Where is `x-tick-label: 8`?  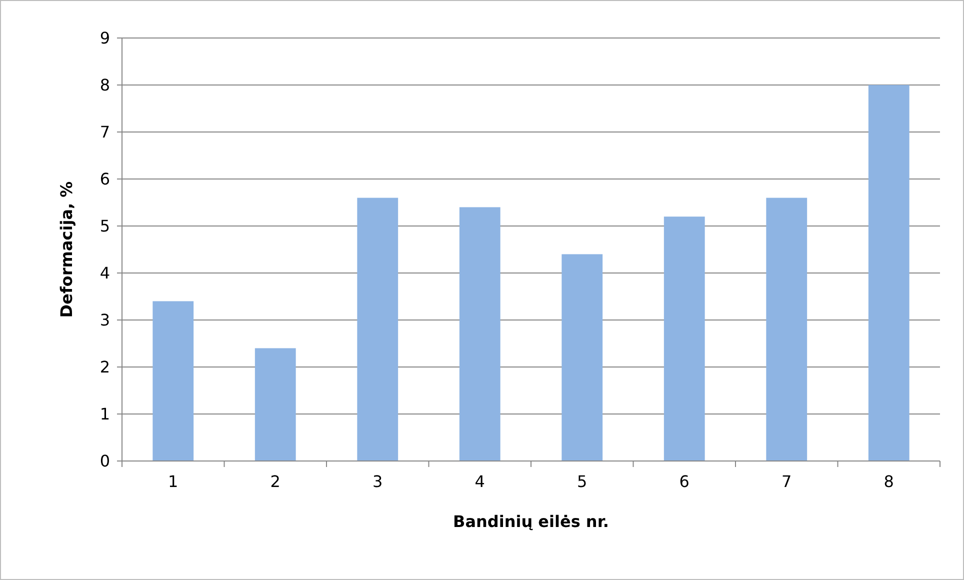
x-tick-label: 8 is located at coordinates (889, 481).